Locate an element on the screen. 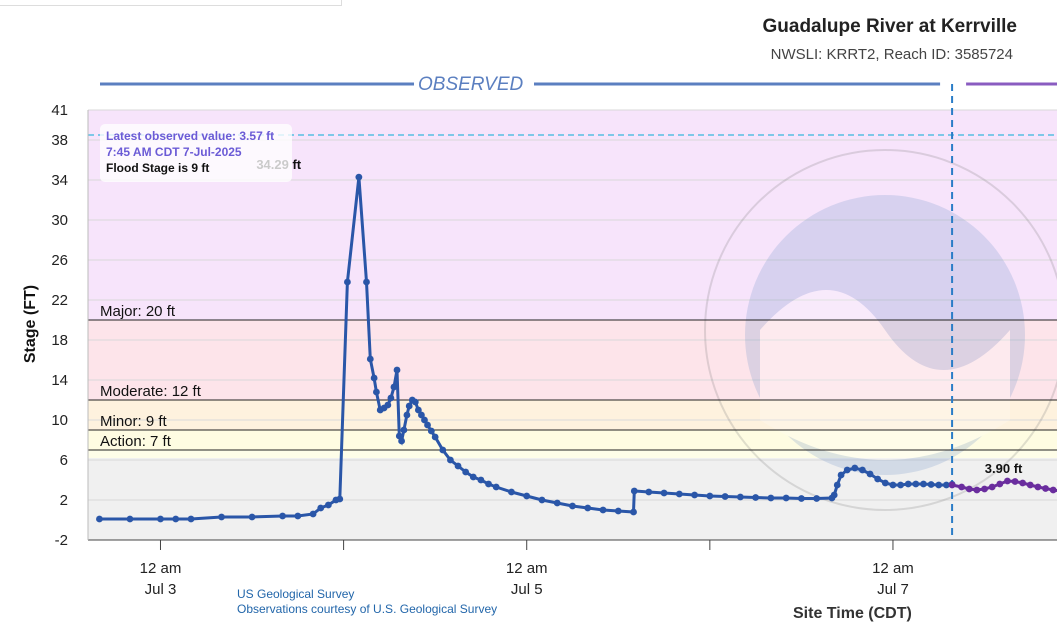 The height and width of the screenshot is (627, 1057). normal-band is located at coordinates (572, 499).